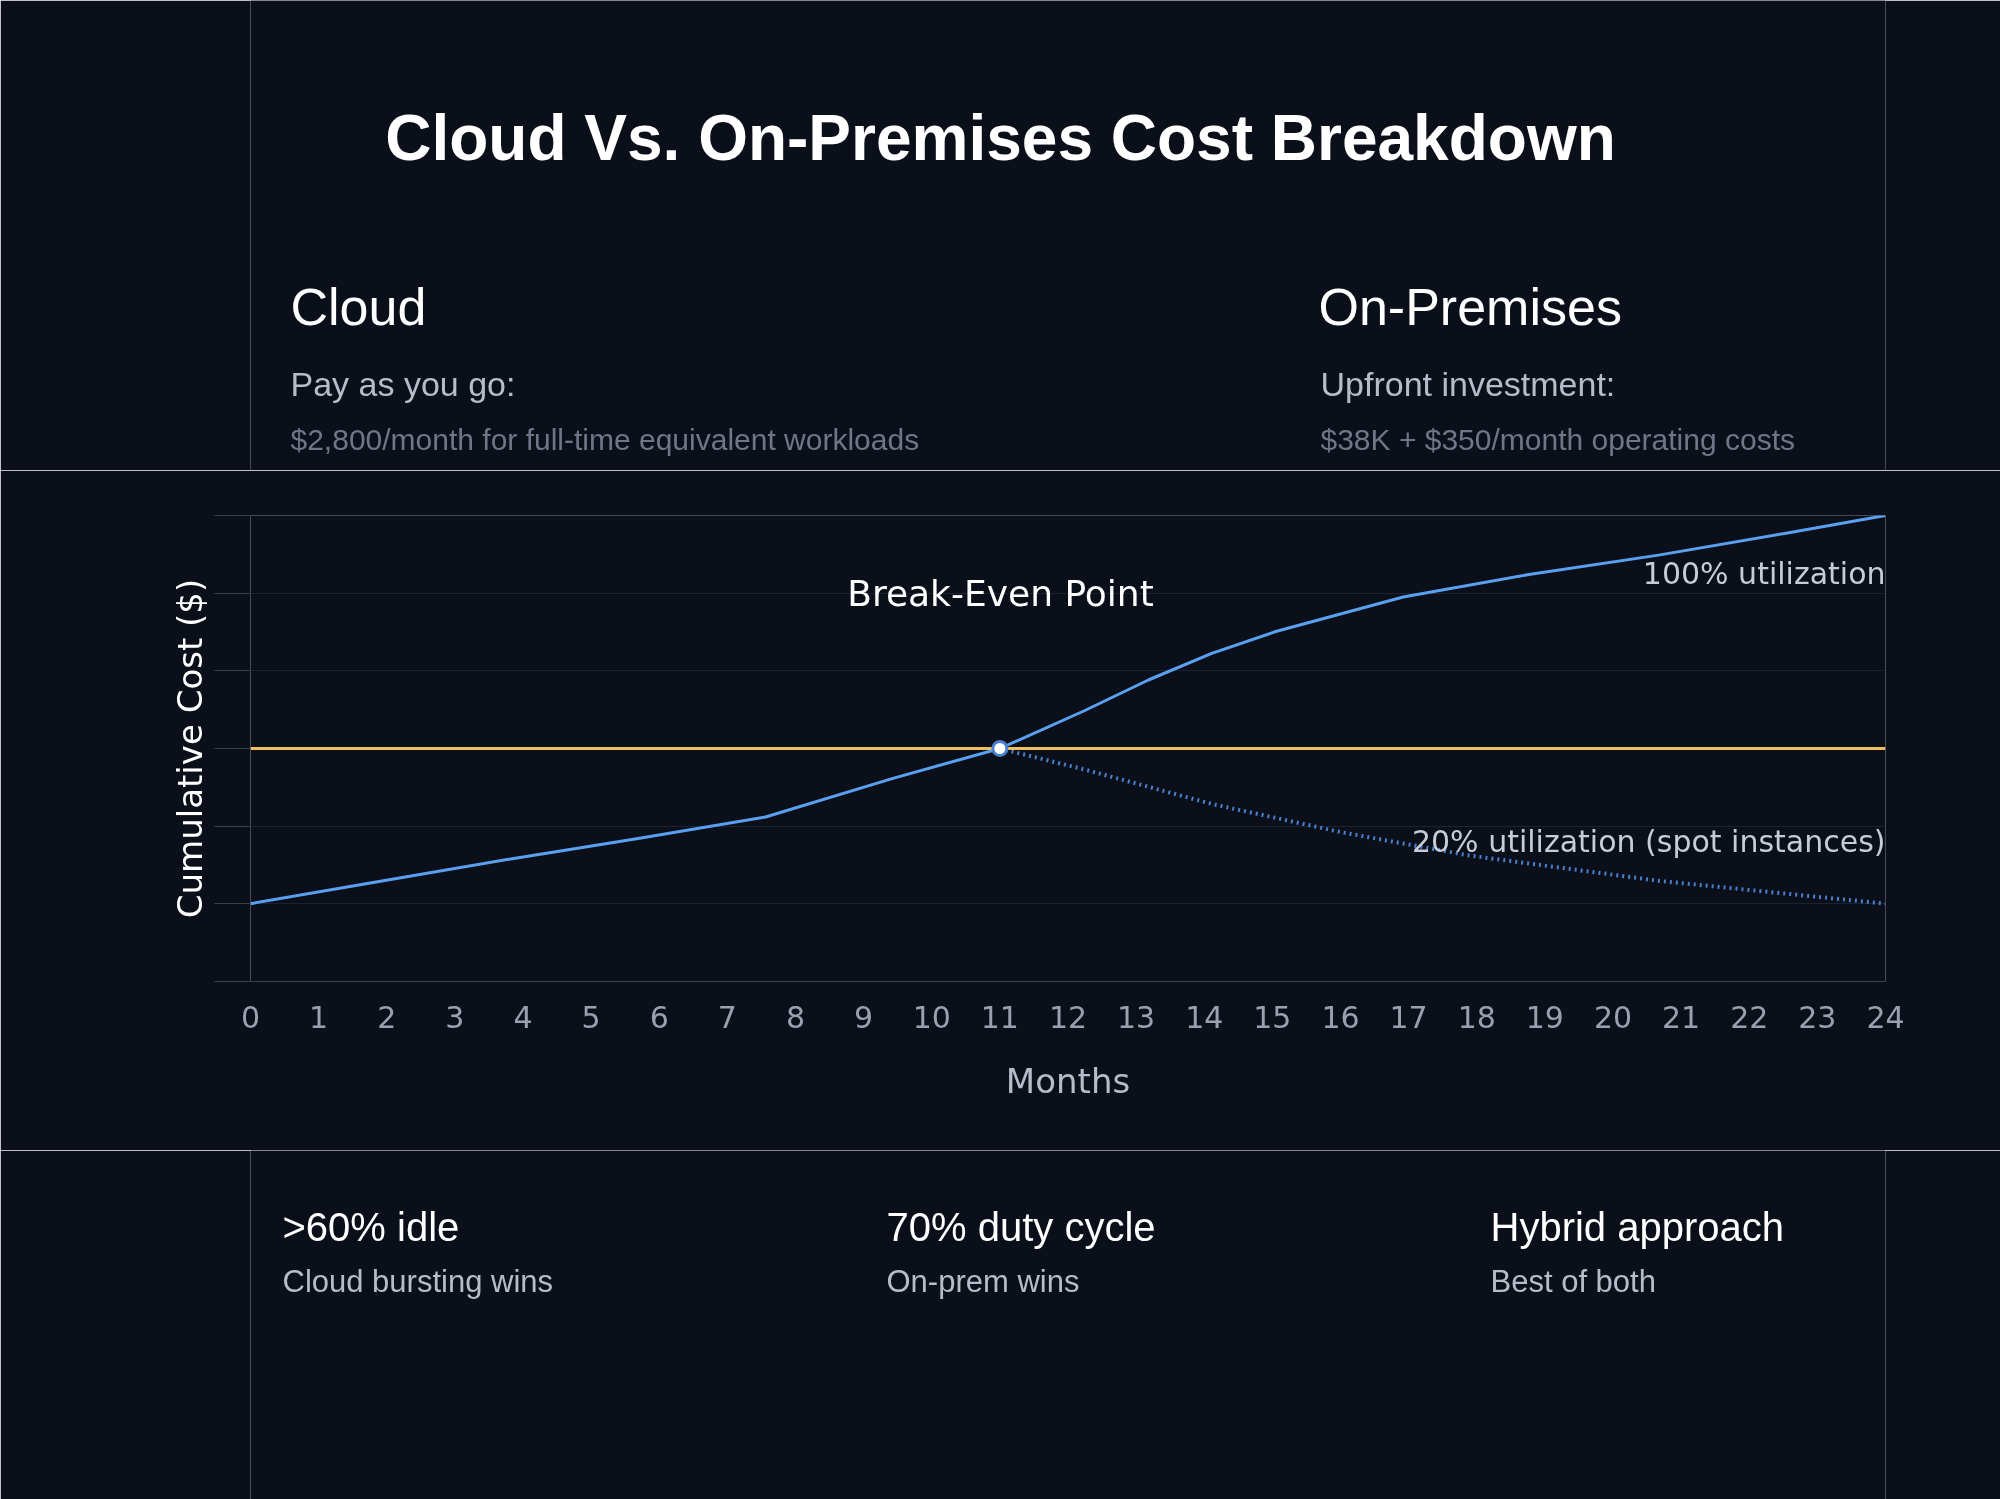  Describe the element at coordinates (659, 1017) in the screenshot. I see `x-tick-label: 6` at that location.